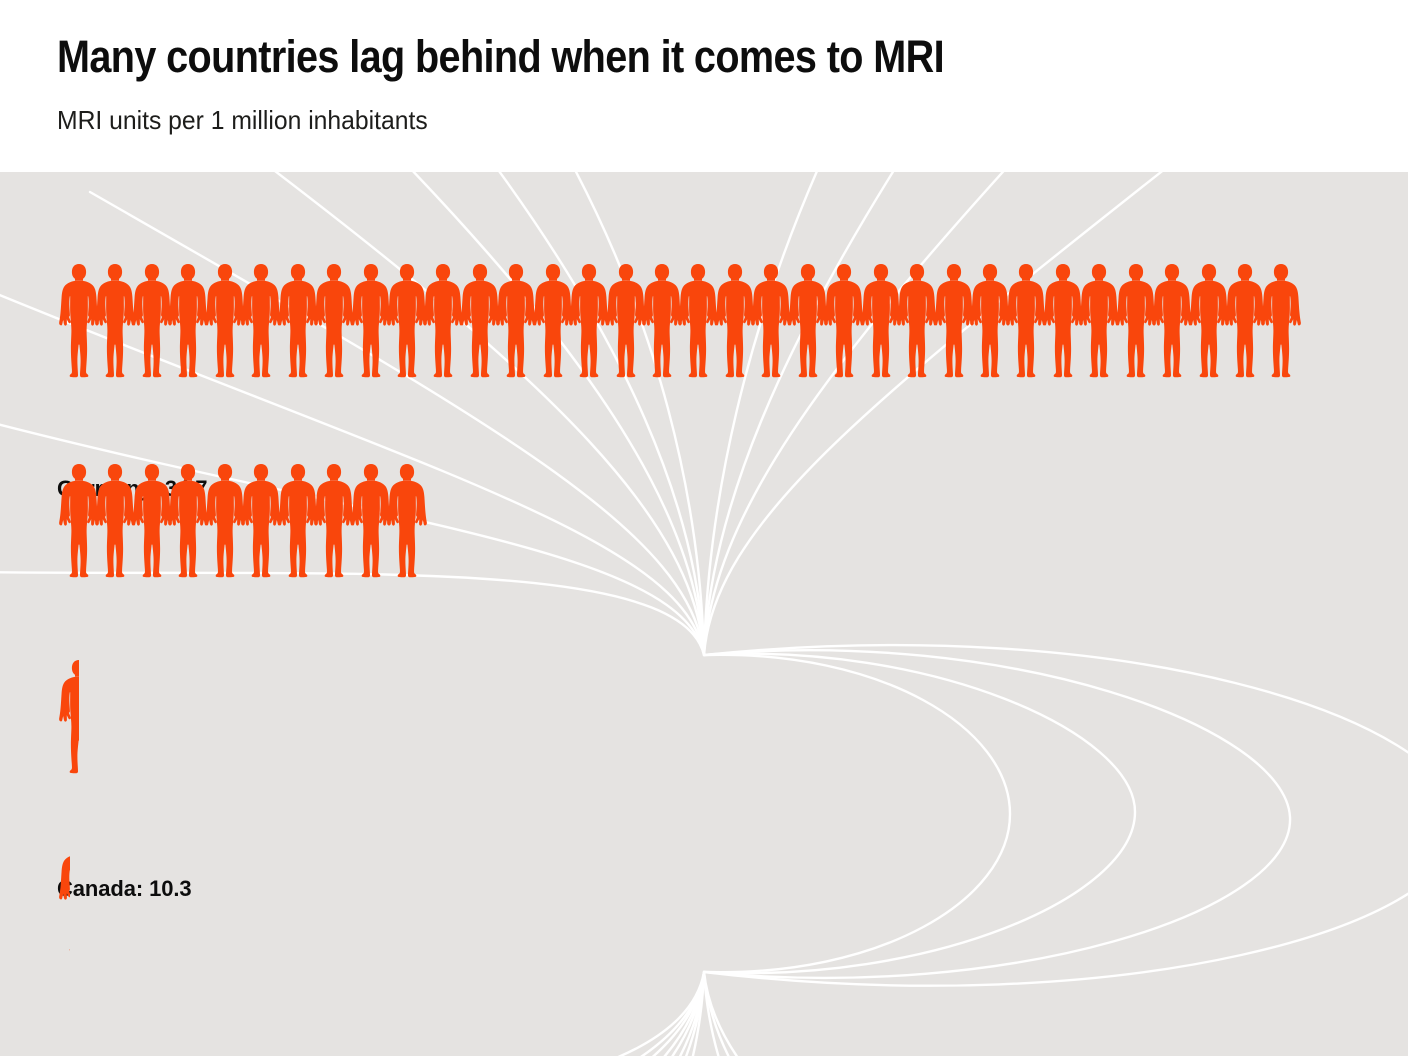 The width and height of the screenshot is (1408, 1056). I want to click on page-subtitle: MRI units per 1 million inhabitants, so click(242, 120).